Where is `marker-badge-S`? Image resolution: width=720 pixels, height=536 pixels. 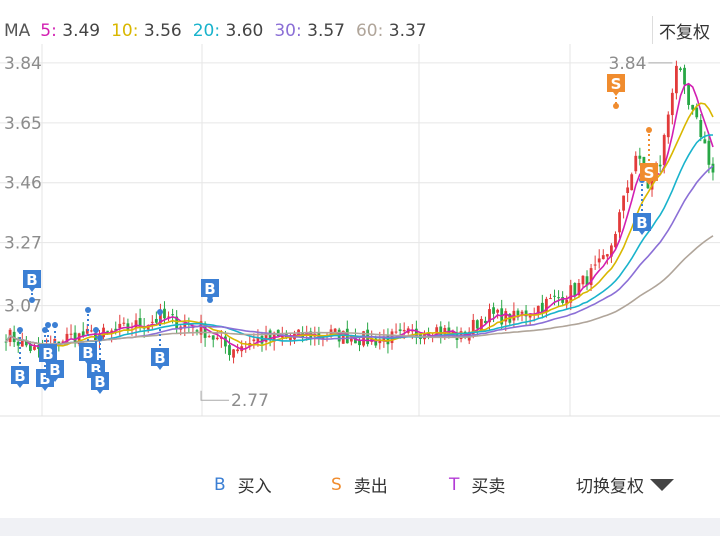 marker-badge-S is located at coordinates (616, 85).